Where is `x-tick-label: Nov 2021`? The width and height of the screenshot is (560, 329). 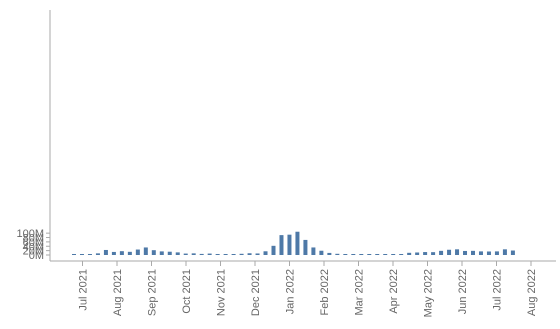
x-tick-label: Nov 2021 is located at coordinates (222, 292).